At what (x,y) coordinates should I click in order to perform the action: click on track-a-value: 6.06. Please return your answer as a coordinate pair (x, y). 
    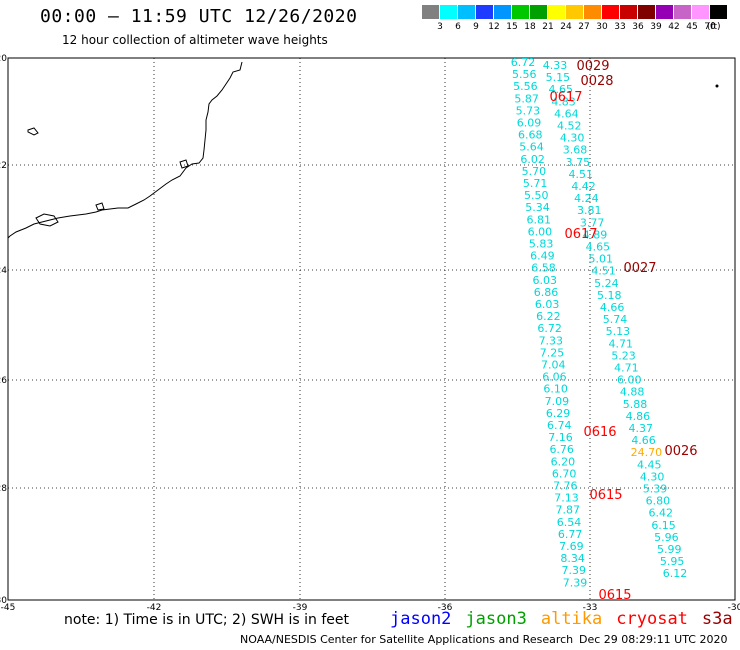
    Looking at the image, I should click on (554, 377).